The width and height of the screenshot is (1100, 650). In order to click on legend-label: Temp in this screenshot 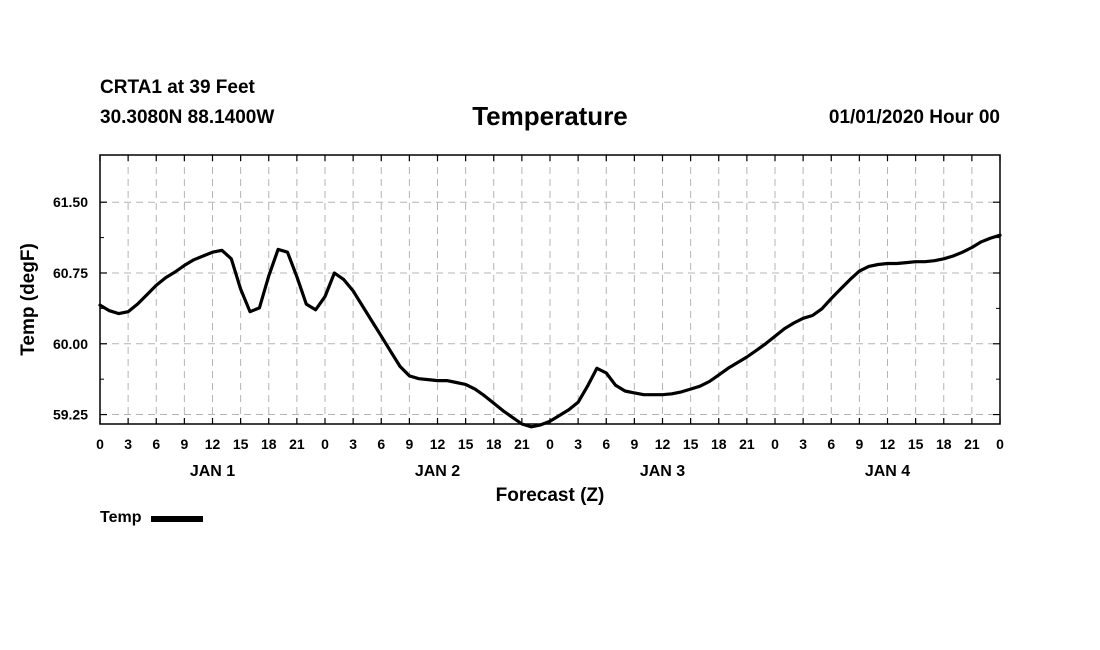, I will do `click(121, 517)`.